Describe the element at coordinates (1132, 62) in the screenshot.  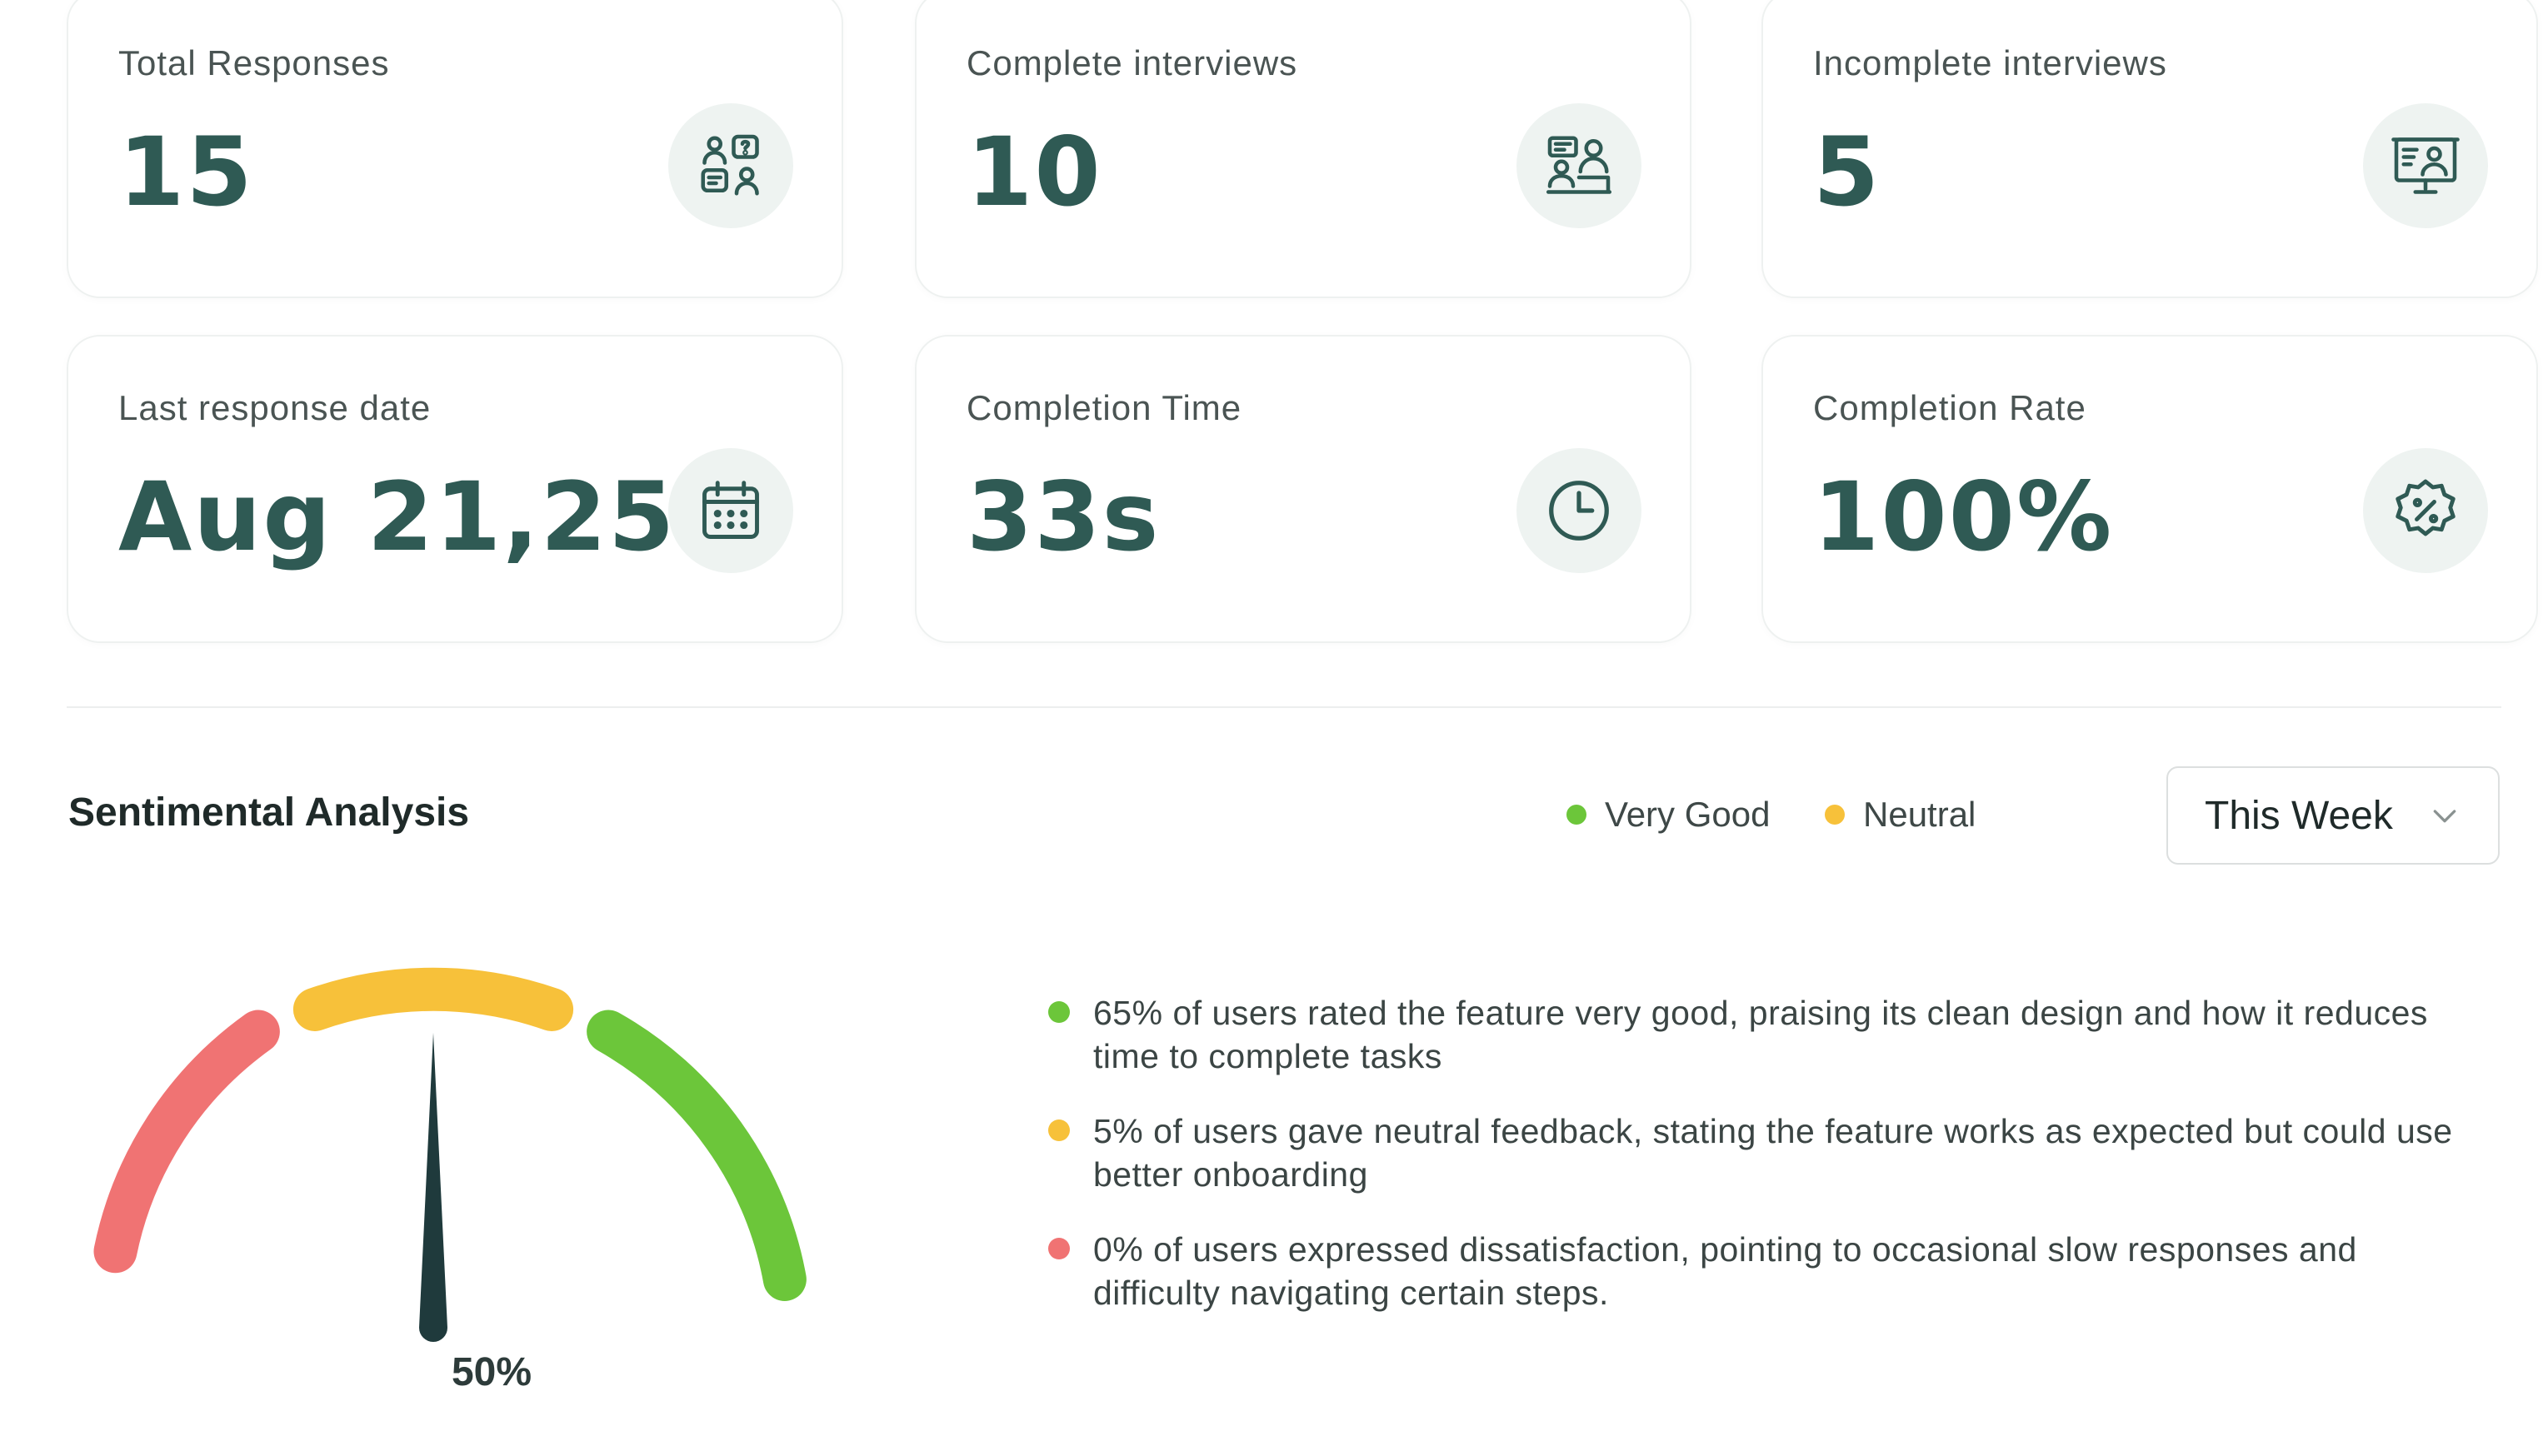
I see `stat-label: Complete interviews` at that location.